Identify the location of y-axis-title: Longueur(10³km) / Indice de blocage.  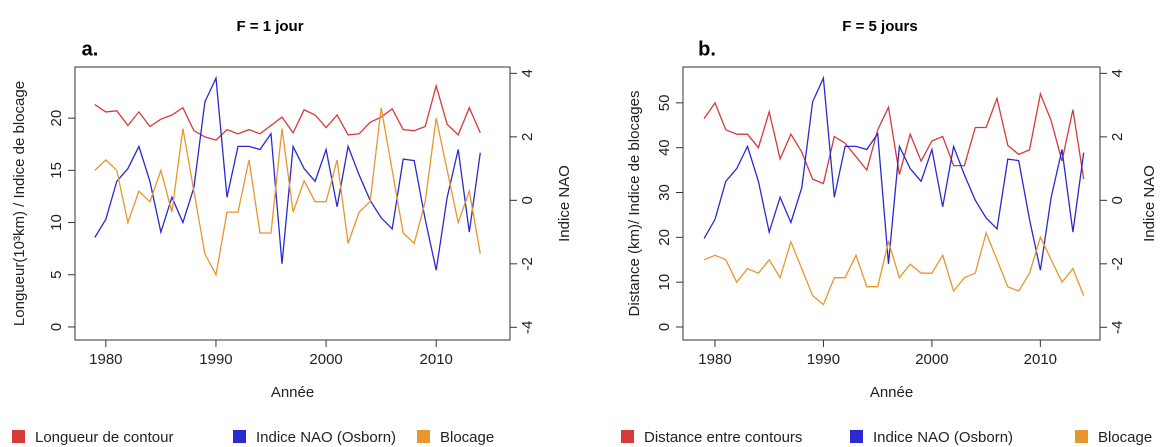
(19, 203).